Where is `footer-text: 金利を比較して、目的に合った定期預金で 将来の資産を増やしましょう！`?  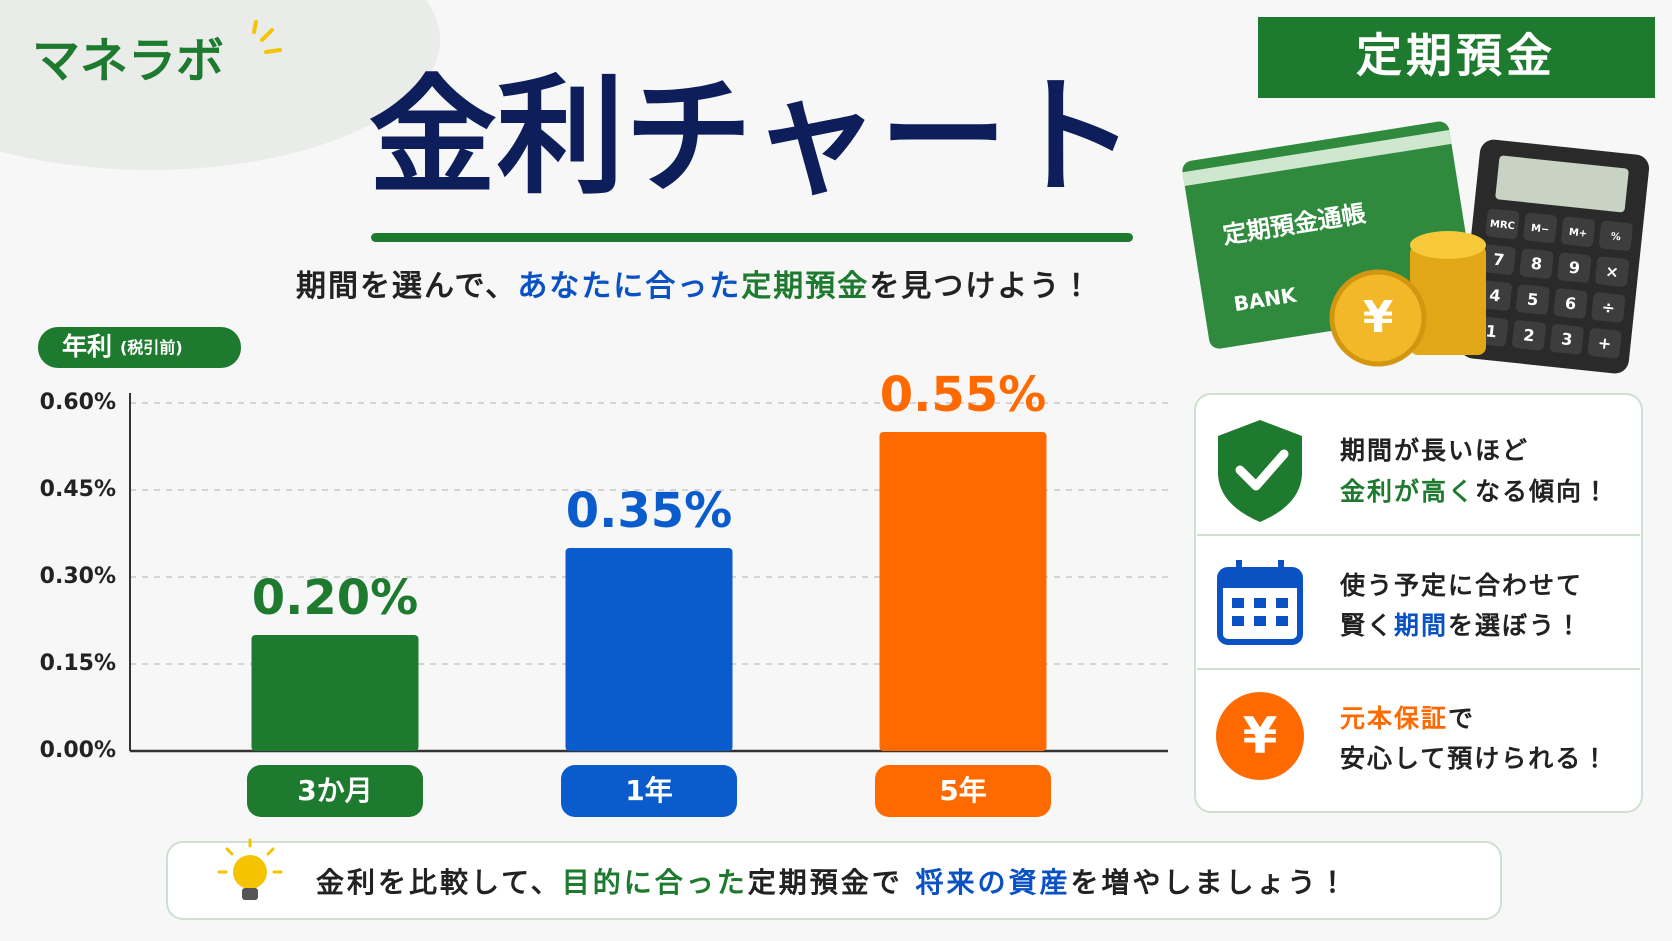 footer-text: 金利を比較して、目的に合った定期預金で 将来の資産を増やしましょう！ is located at coordinates (833, 882).